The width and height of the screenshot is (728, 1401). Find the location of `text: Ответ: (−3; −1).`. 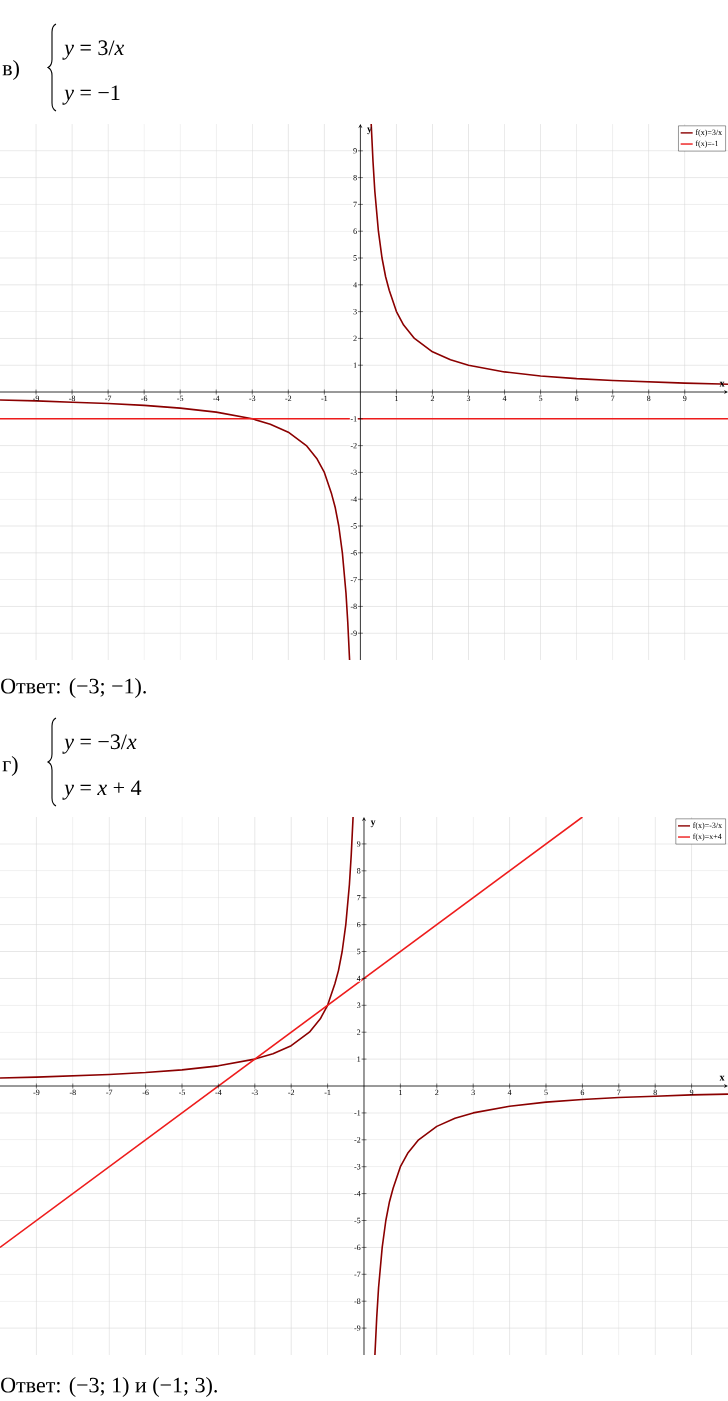

text: Ответ: (−3; −1). is located at coordinates (73, 688).